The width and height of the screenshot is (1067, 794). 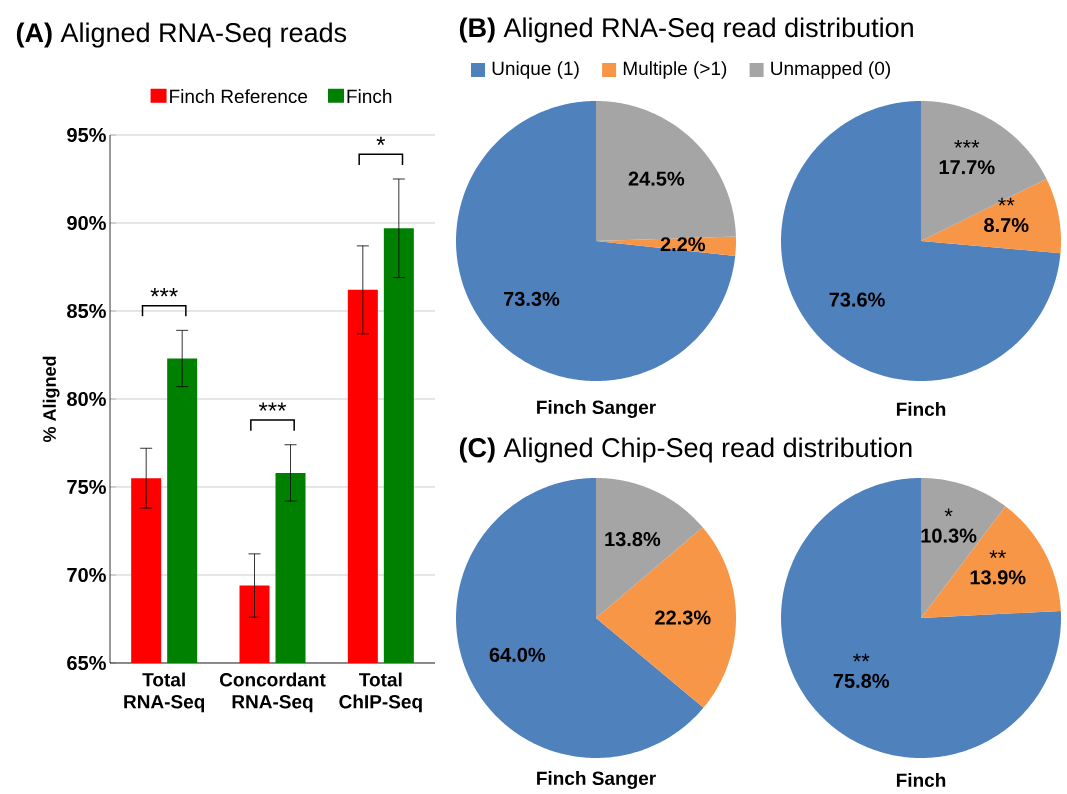 What do you see at coordinates (656, 178) in the screenshot?
I see `data-label: 24.5%` at bounding box center [656, 178].